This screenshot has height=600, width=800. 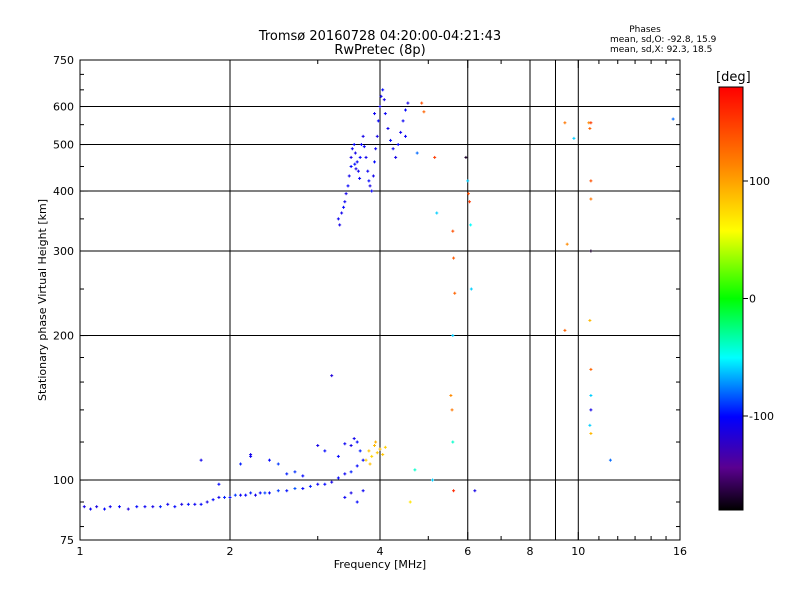 What do you see at coordinates (382, 551) in the screenshot?
I see `x-tick-labels: 1 2 4 6 8 10 16` at bounding box center [382, 551].